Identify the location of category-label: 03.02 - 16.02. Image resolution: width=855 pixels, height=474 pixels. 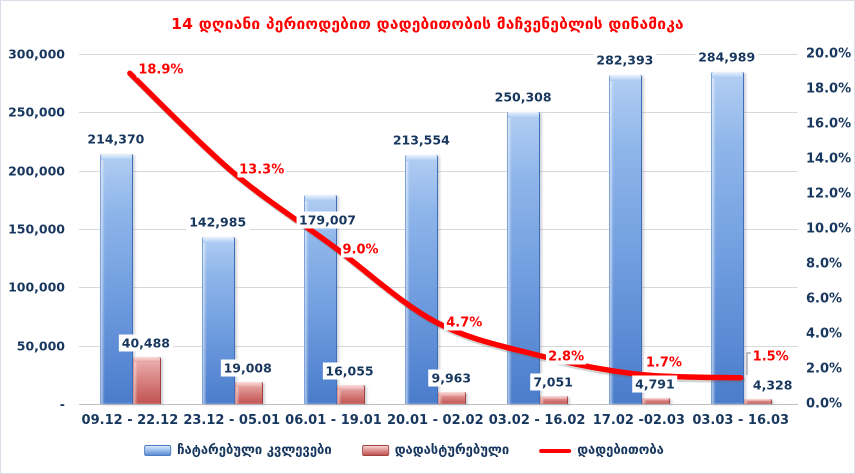
(537, 420).